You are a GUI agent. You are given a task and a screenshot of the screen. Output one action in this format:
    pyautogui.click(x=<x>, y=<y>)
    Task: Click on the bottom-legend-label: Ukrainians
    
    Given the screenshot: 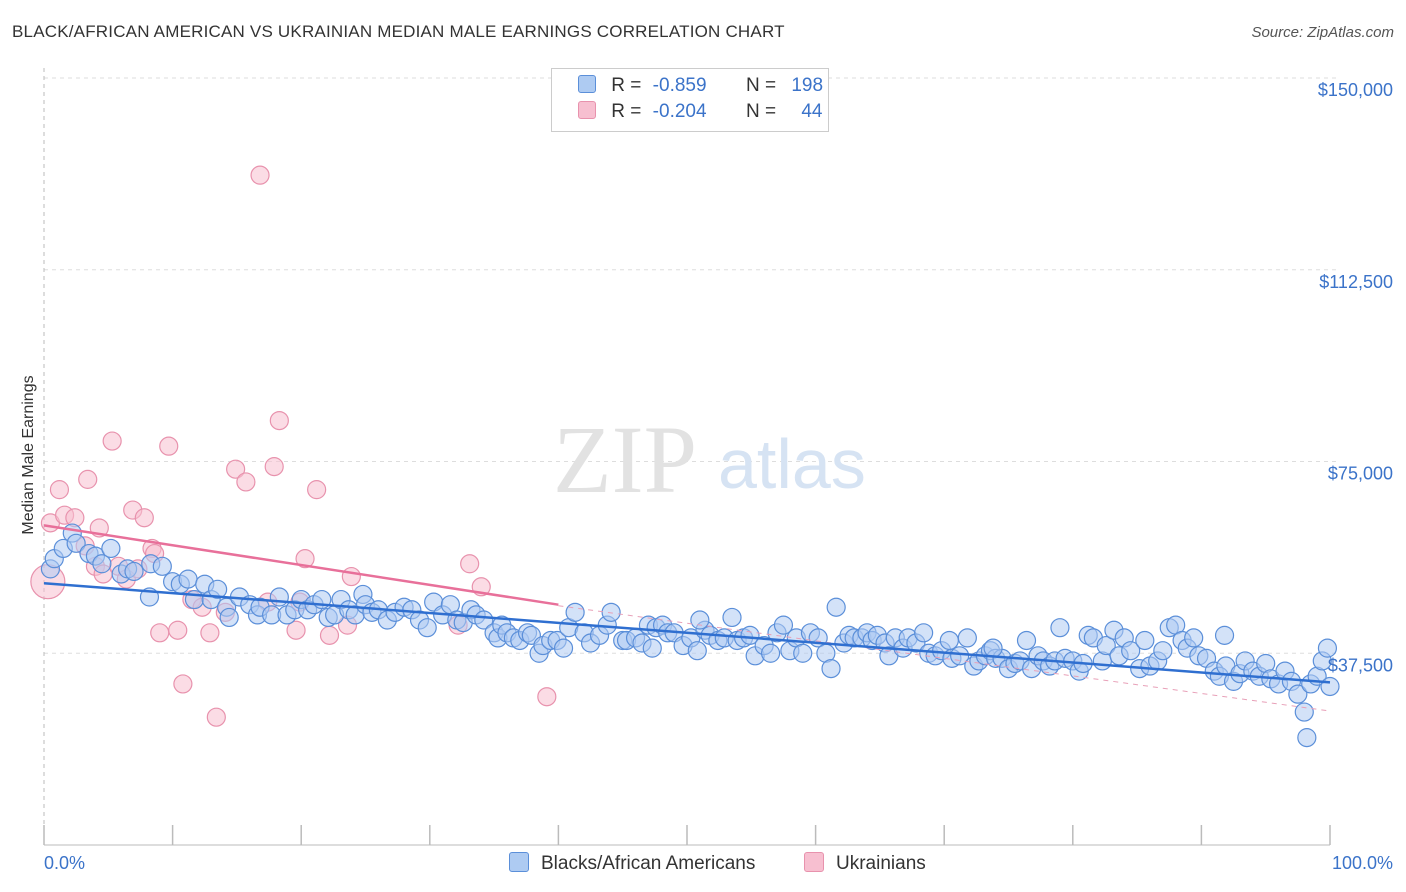 What is the action you would take?
    pyautogui.click(x=881, y=863)
    